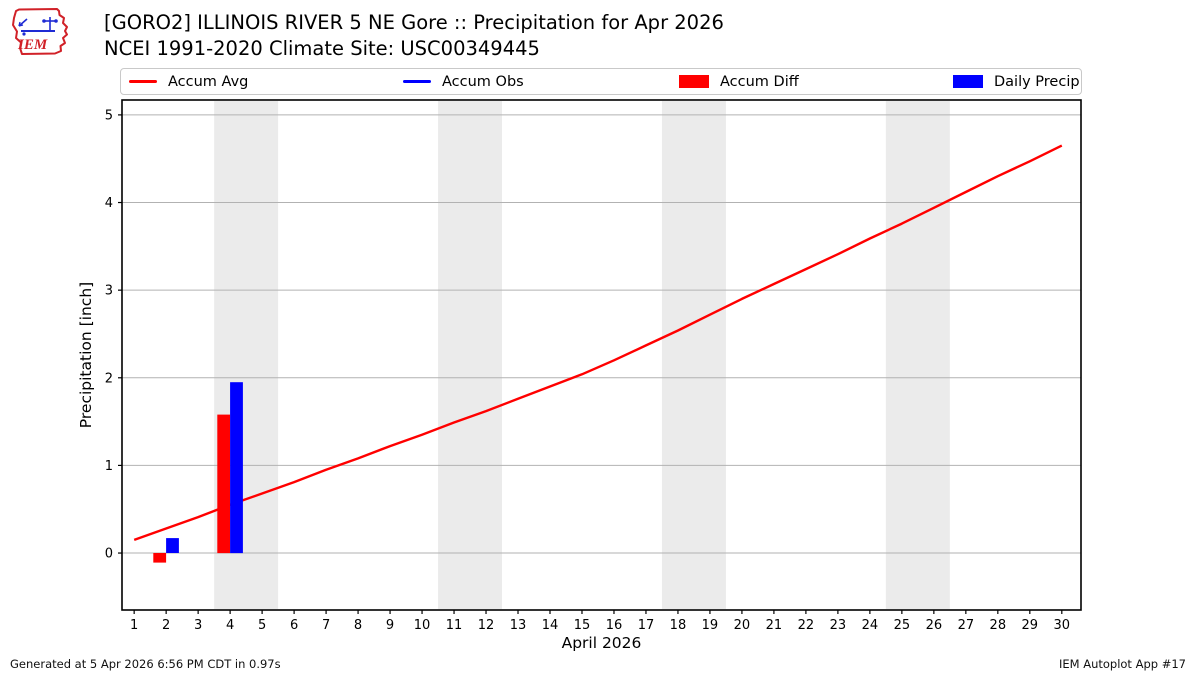  What do you see at coordinates (966, 625) in the screenshot?
I see `x-tick-label: 27` at bounding box center [966, 625].